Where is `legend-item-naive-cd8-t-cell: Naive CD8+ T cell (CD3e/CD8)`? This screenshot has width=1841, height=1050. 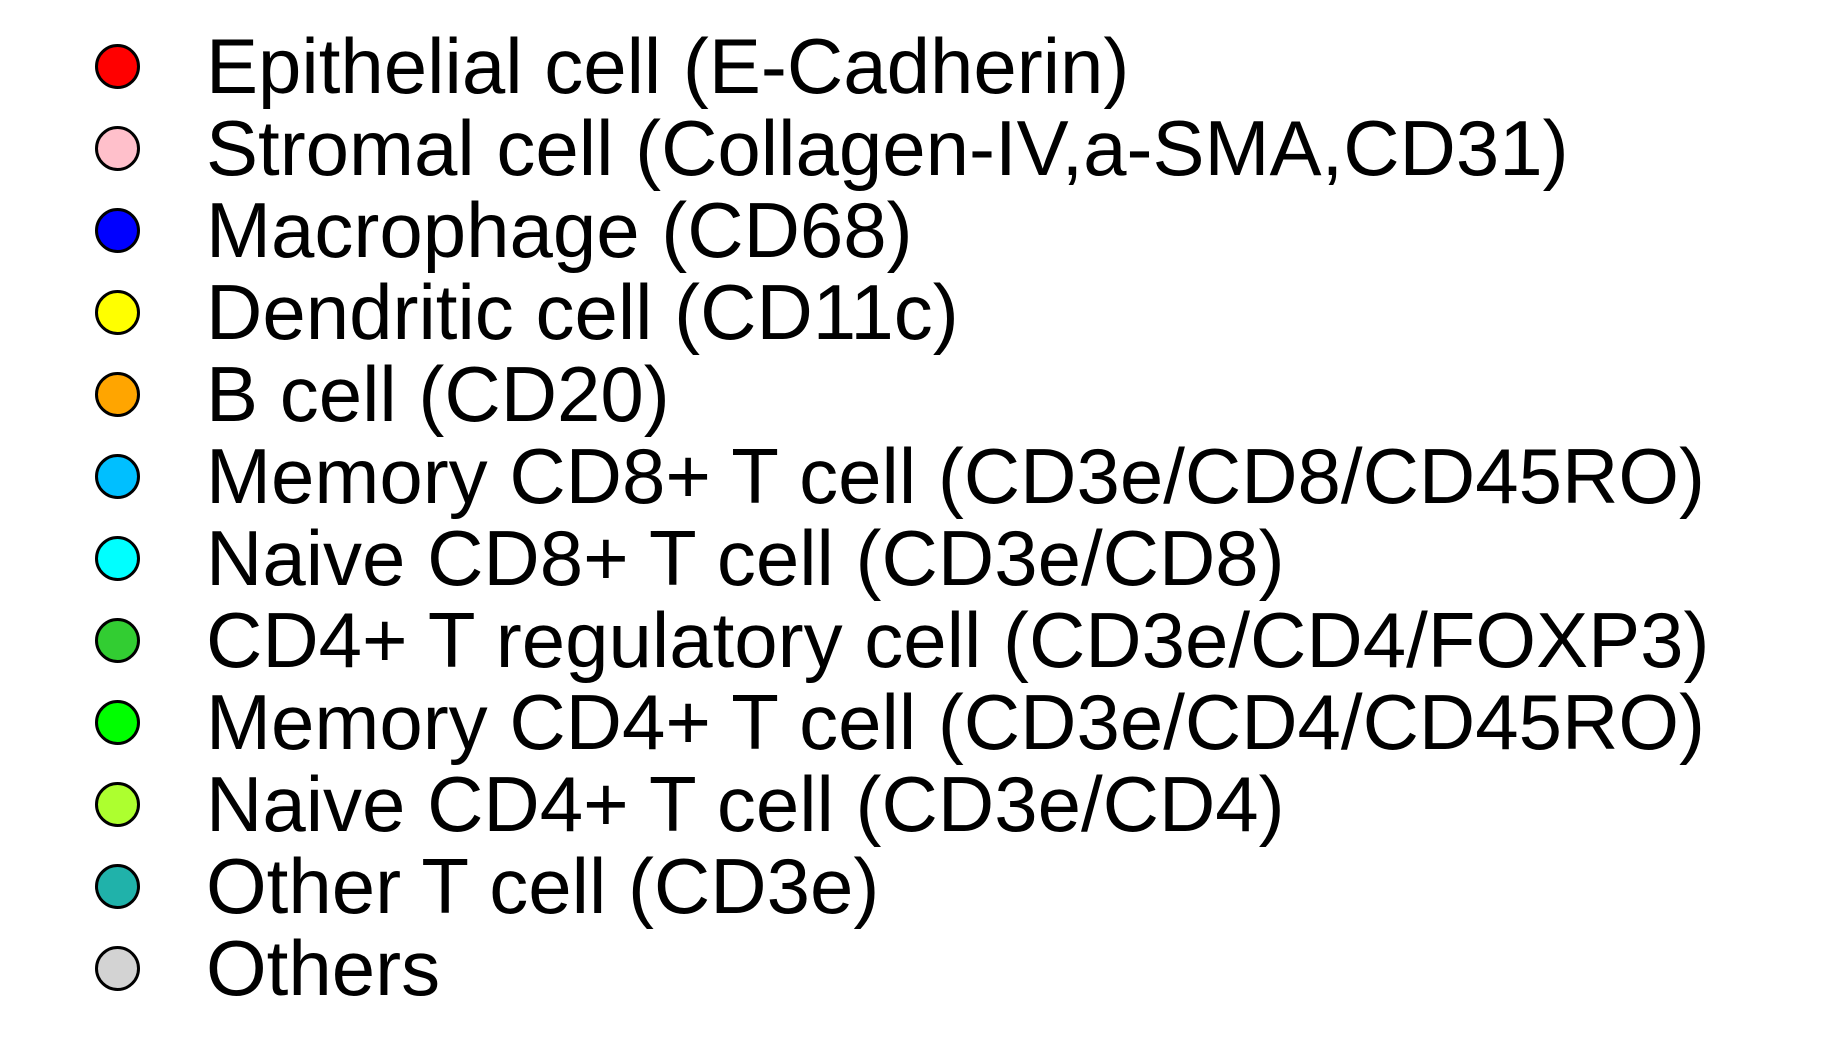 legend-item-naive-cd8-t-cell: Naive CD8+ T cell (CD3e/CD8) is located at coordinates (690, 558).